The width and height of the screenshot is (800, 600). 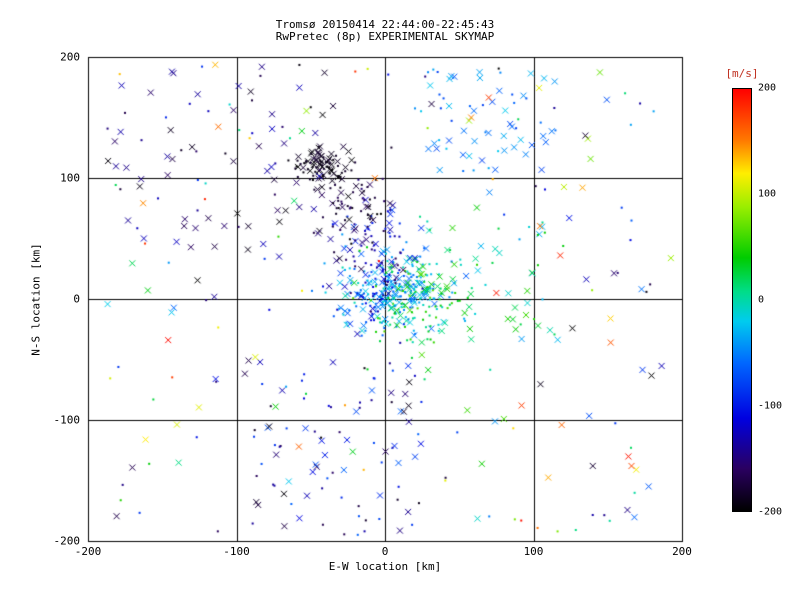 I want to click on colorbar, so click(x=742, y=300).